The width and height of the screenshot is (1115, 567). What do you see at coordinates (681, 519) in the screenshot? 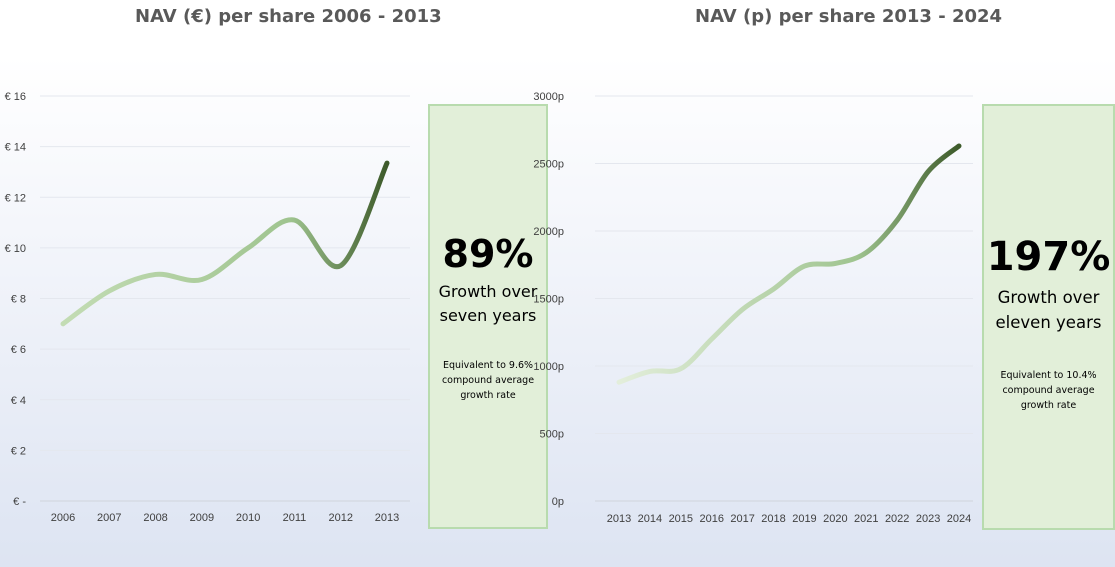
I see `x-tick-label: 2015` at bounding box center [681, 519].